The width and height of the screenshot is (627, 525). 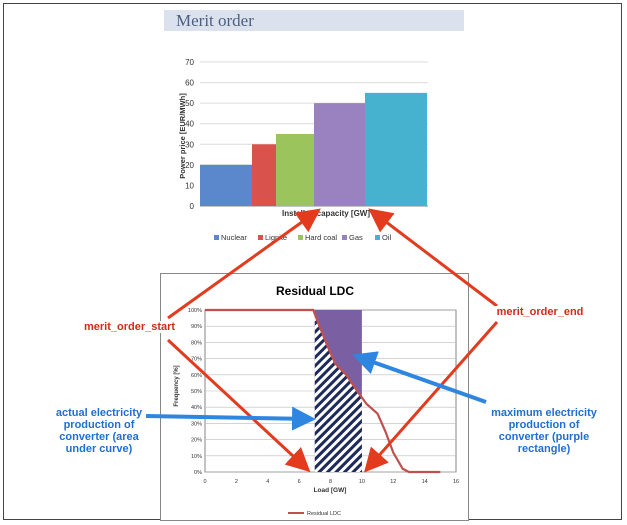 I want to click on residual-ldc-line, so click(x=323, y=391).